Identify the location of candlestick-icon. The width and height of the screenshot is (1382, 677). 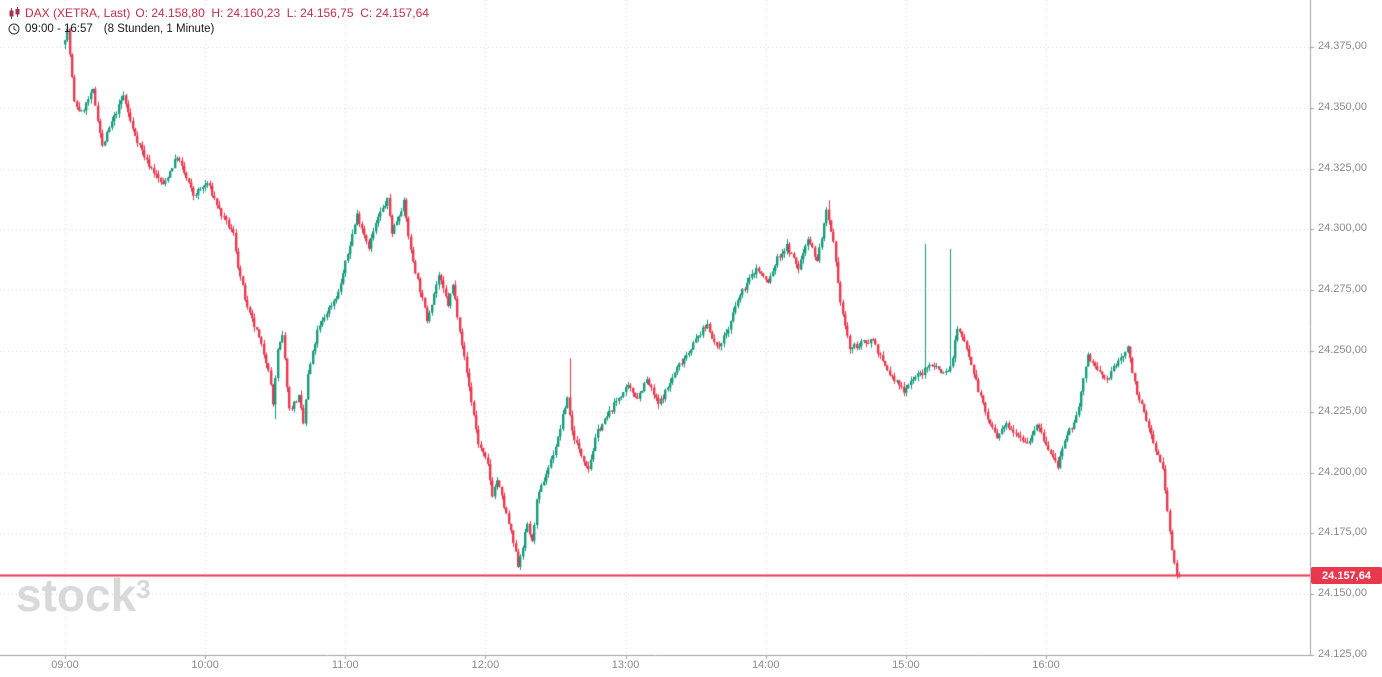
(14, 13).